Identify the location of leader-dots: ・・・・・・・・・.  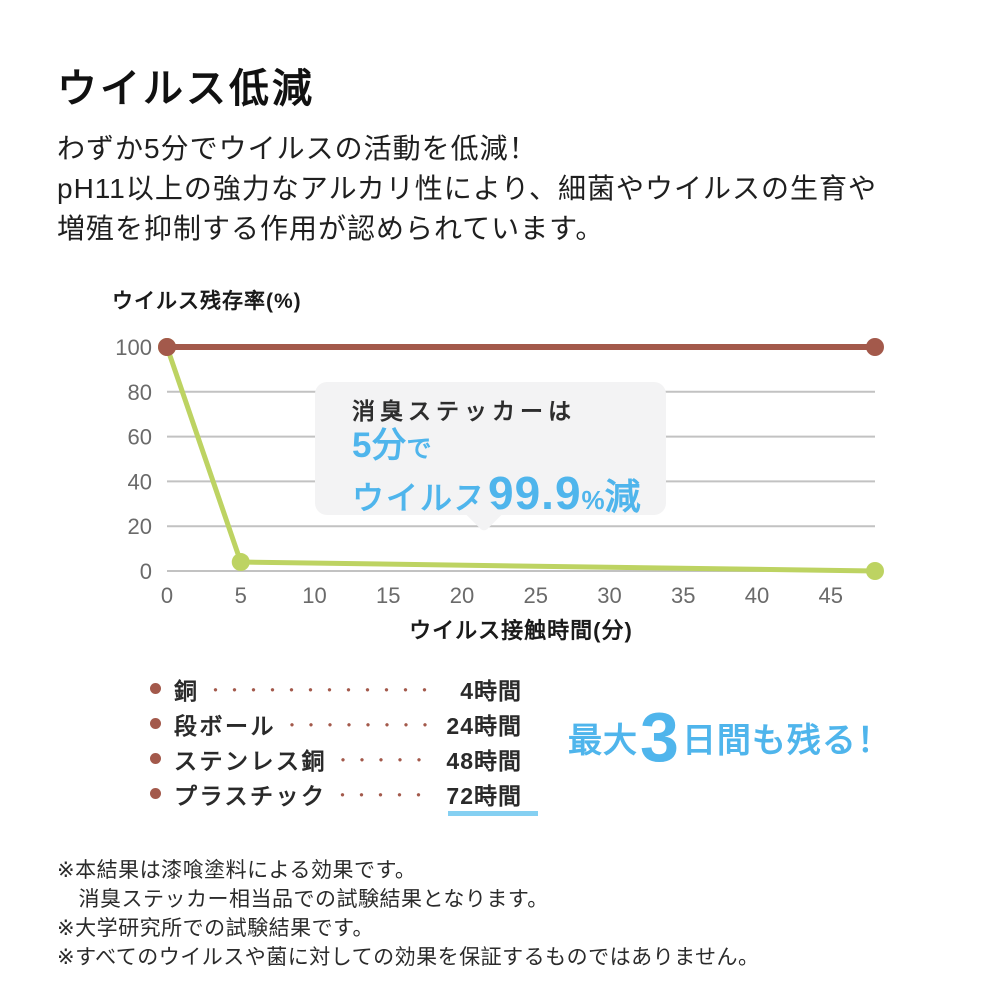
(358, 726).